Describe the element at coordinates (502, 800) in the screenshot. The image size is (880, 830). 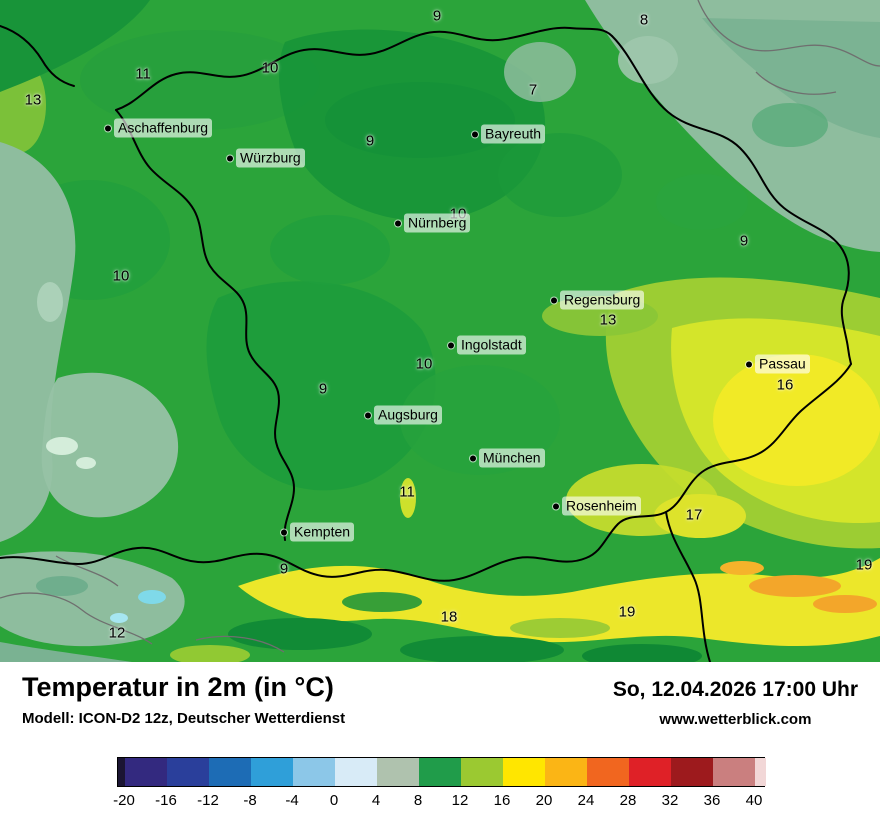
I see `legend-tick-label: 16` at that location.